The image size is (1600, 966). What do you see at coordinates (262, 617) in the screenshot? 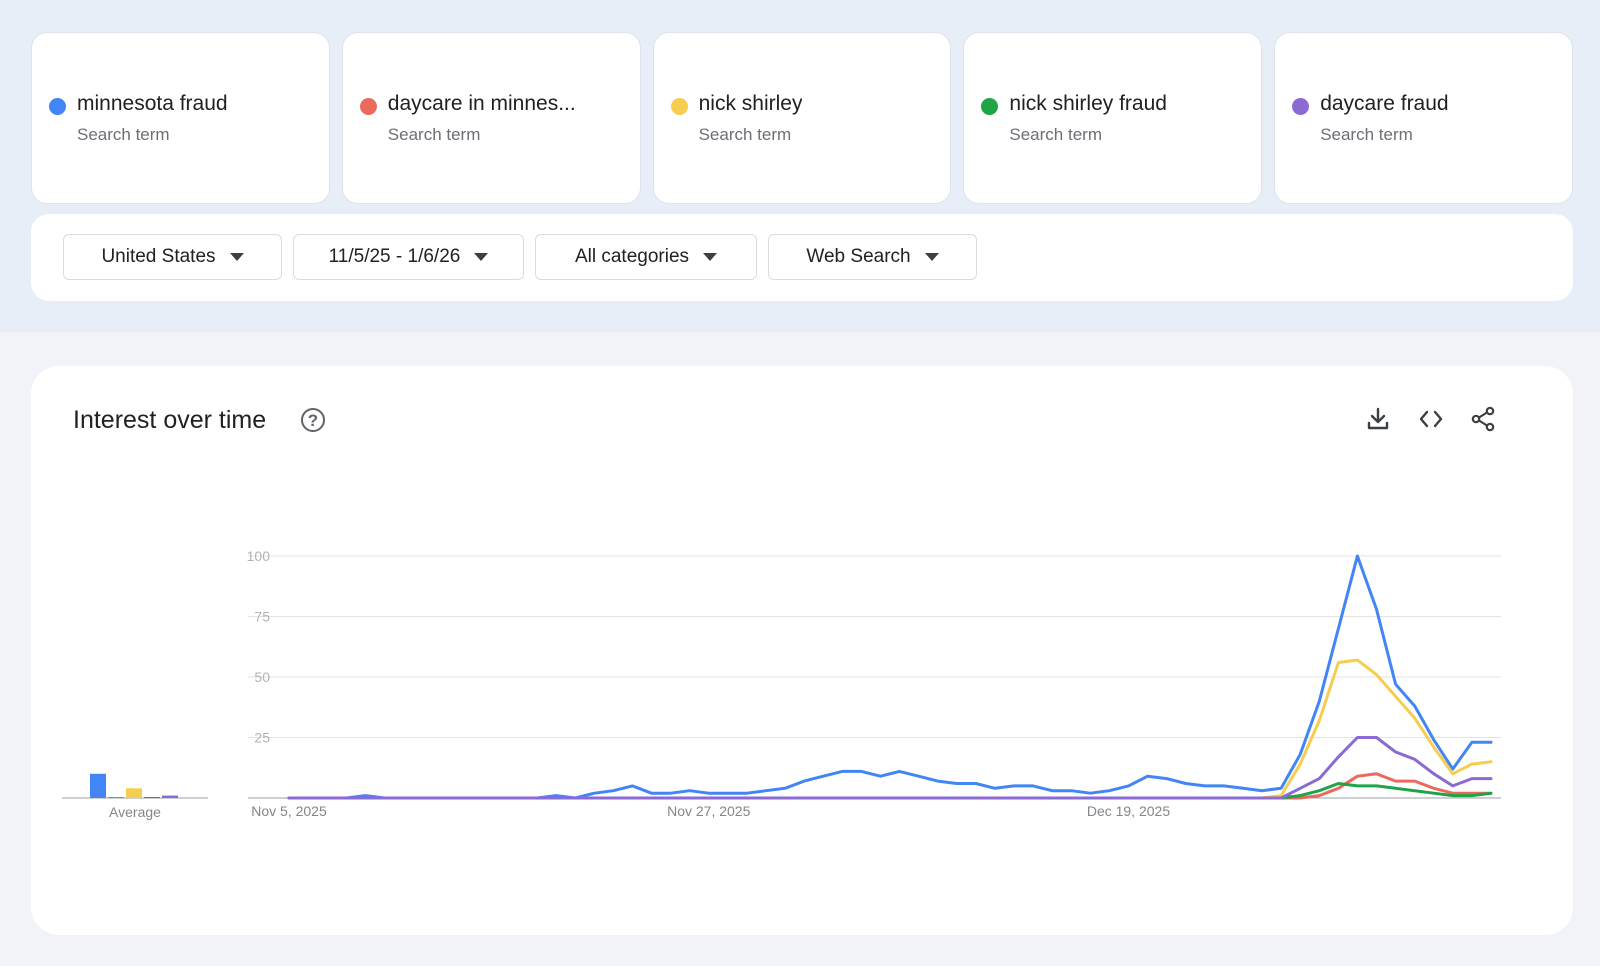
I see `y-tick-label: 75` at bounding box center [262, 617].